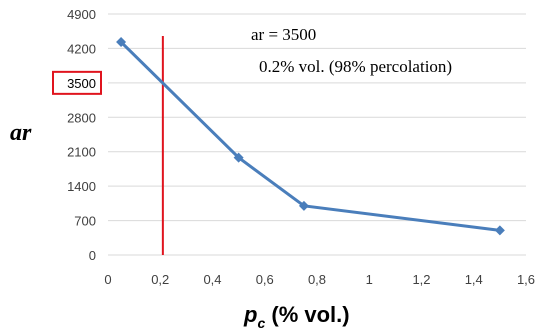 The height and width of the screenshot is (331, 551). Describe the element at coordinates (526, 279) in the screenshot. I see `x-tick-label-8: 1,6` at that location.